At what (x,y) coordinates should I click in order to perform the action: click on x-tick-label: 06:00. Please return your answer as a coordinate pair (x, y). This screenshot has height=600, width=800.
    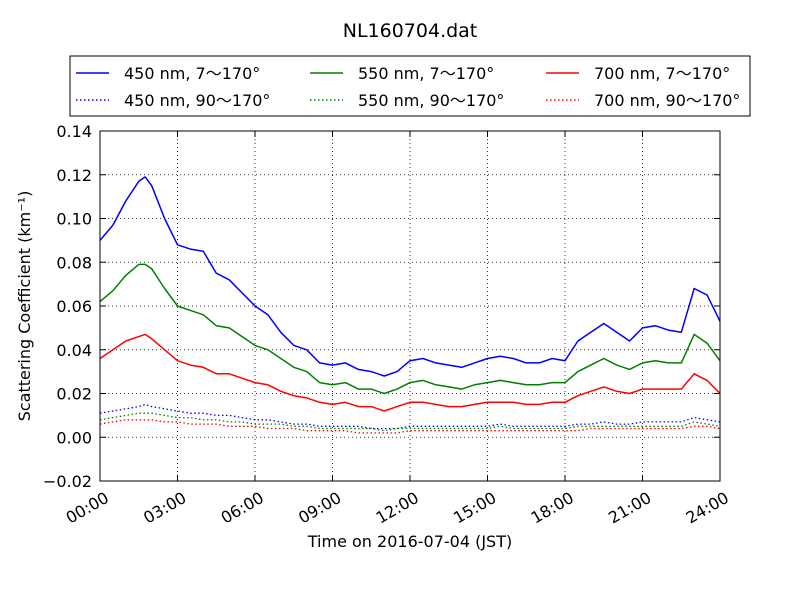
    Looking at the image, I should click on (242, 508).